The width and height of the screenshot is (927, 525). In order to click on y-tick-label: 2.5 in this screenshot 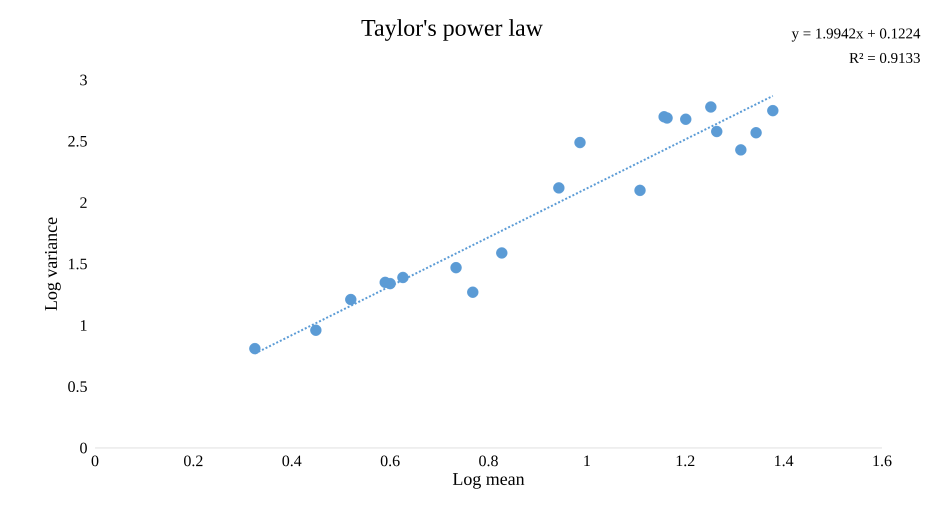, I will do `click(77, 141)`.